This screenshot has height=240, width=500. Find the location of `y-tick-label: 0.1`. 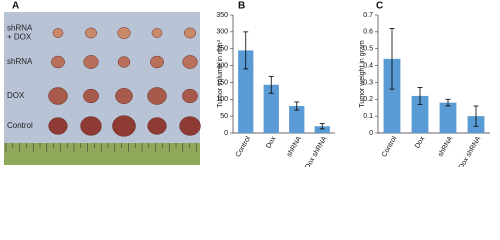

y-tick-label: 0.1 is located at coordinates (368, 116).